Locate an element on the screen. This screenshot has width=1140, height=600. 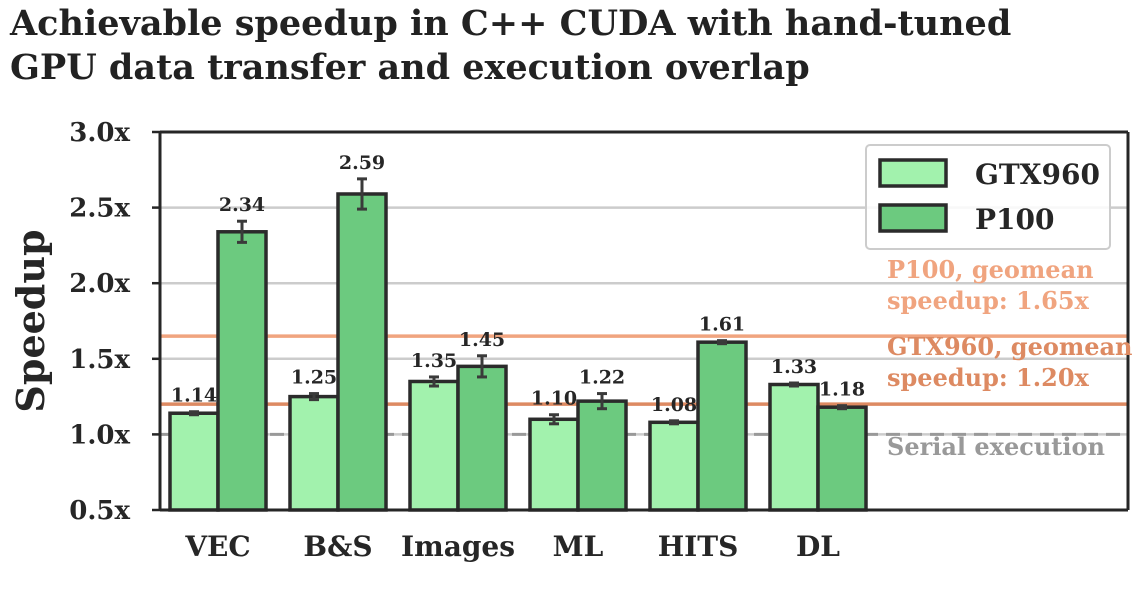
y-tick-label: 3.0x is located at coordinates (99, 133).